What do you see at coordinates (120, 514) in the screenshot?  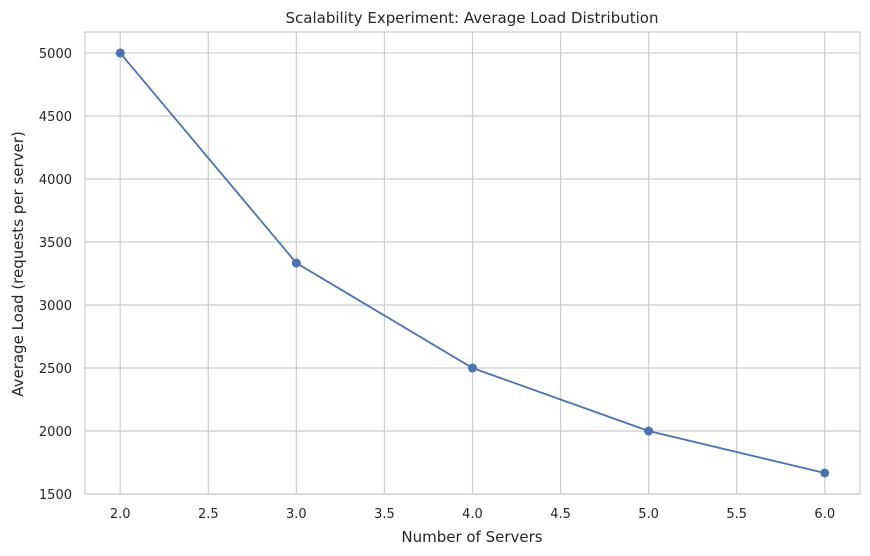 I see `x-tick-label: 2.0` at bounding box center [120, 514].